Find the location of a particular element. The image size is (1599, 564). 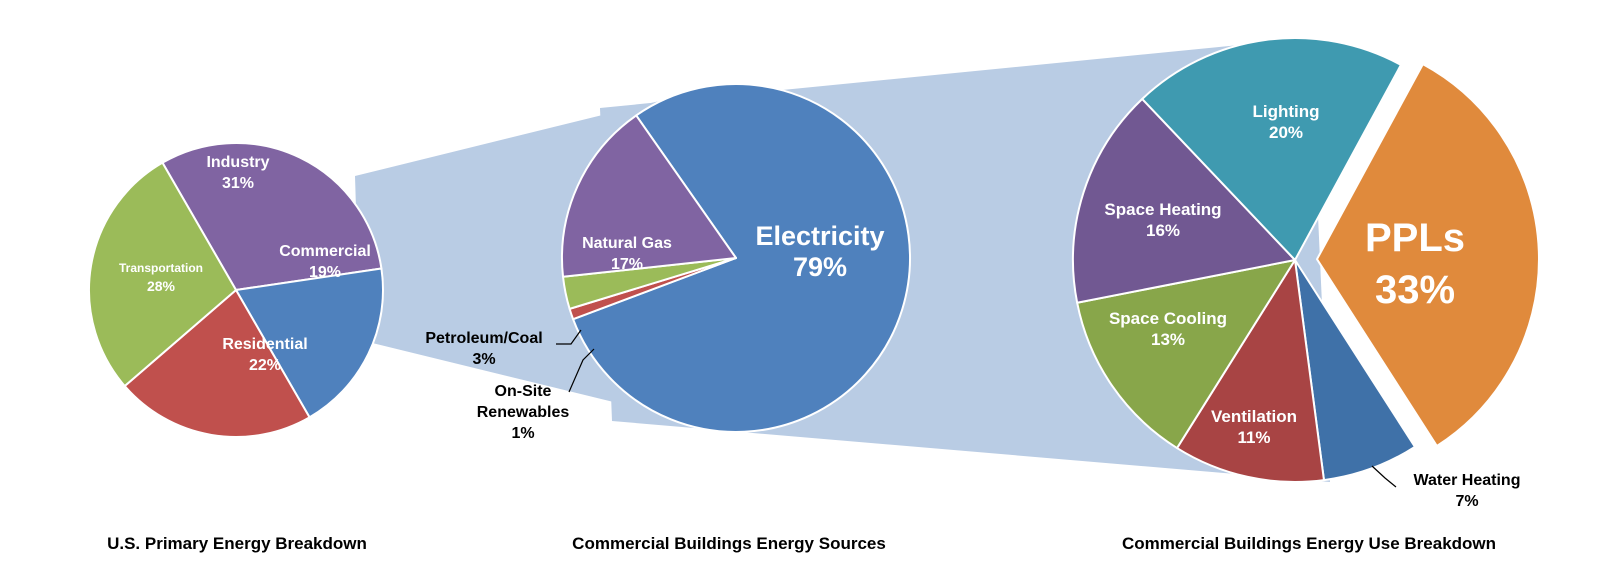

leader-lines is located at coordinates (976, 408).